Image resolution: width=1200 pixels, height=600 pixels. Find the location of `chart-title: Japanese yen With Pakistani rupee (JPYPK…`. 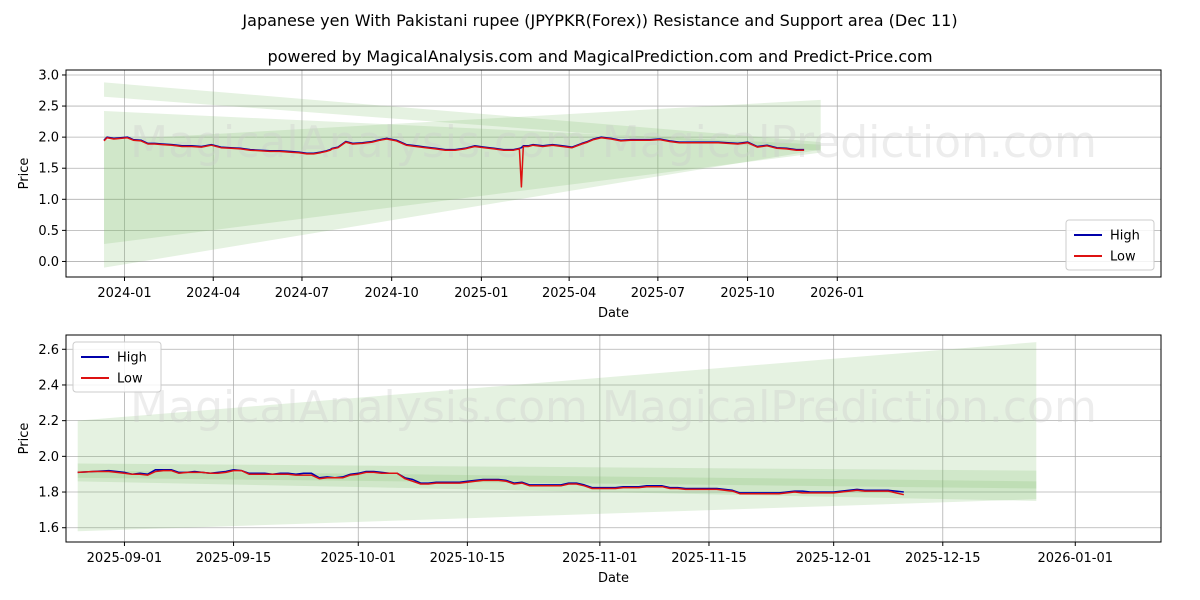

chart-title: Japanese yen With Pakistani rupee (JPYPK… is located at coordinates (599, 20).